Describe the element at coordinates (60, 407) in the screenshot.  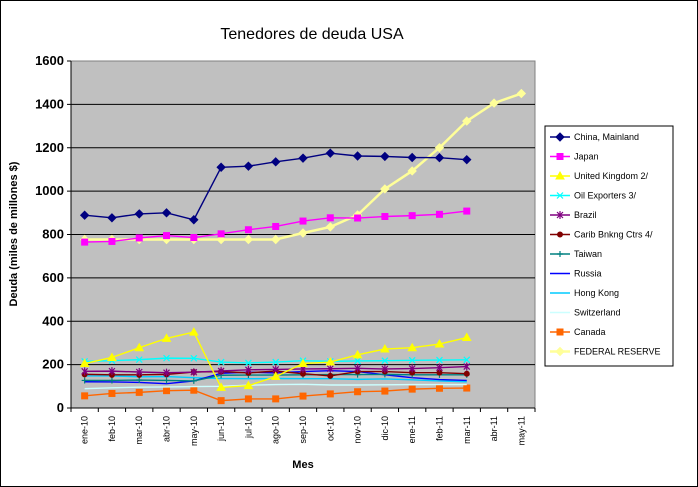
I see `y-tick-label: 0` at that location.